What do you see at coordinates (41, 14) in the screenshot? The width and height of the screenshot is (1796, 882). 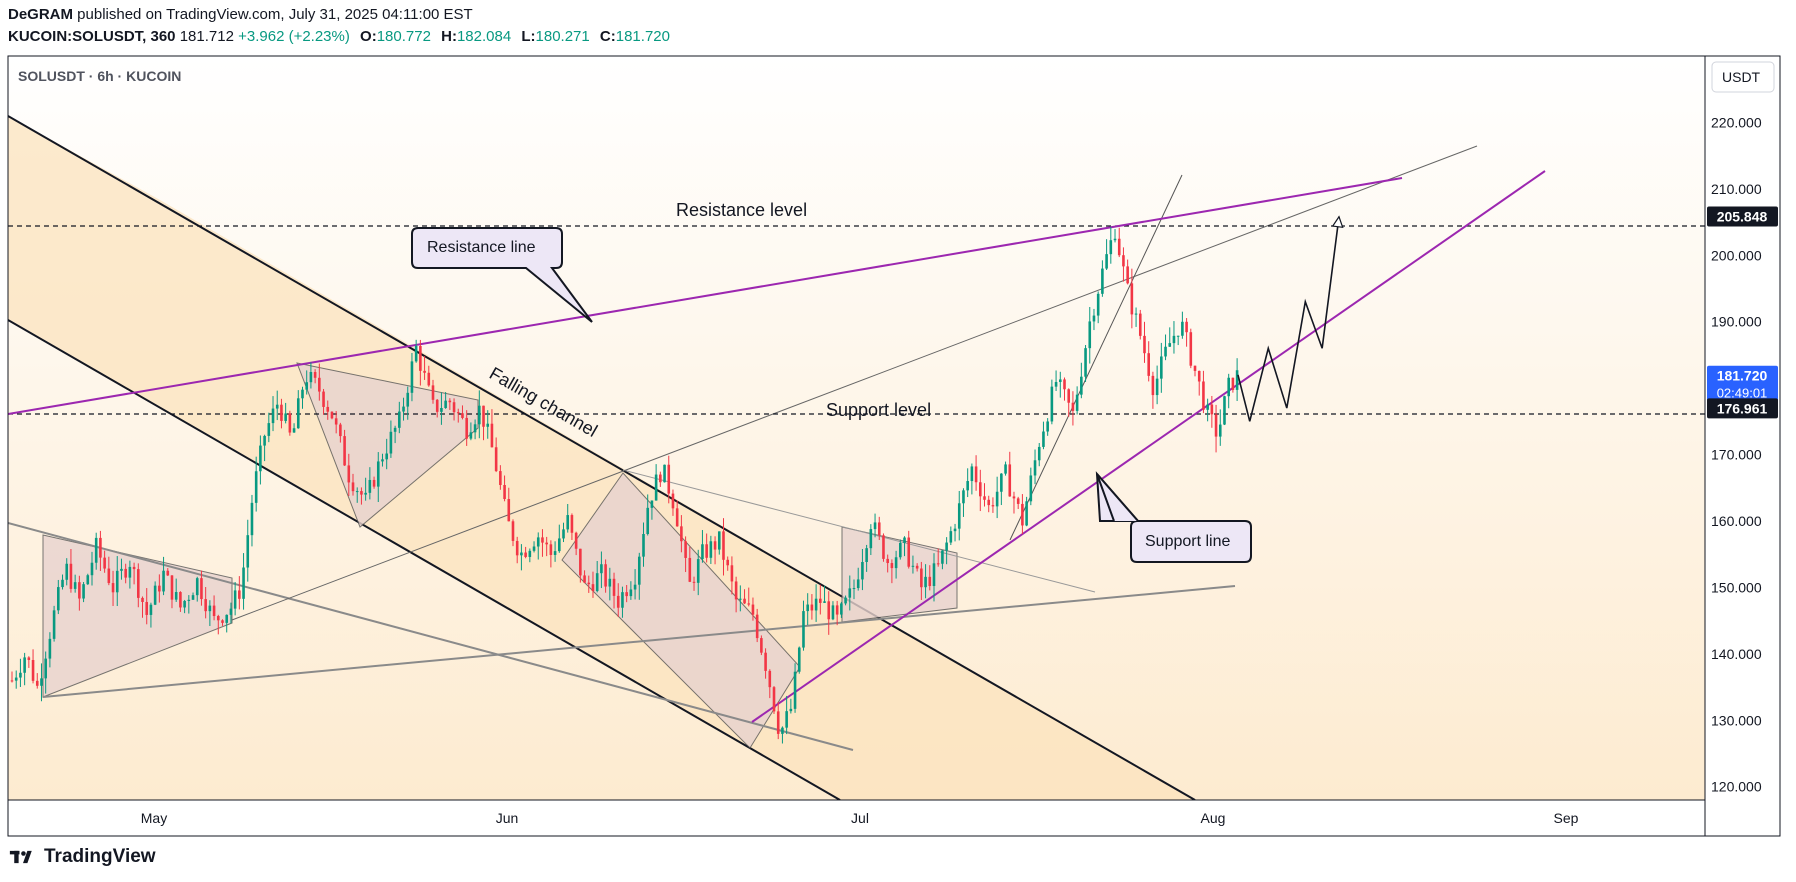 I see `author-name: DeGRAM` at bounding box center [41, 14].